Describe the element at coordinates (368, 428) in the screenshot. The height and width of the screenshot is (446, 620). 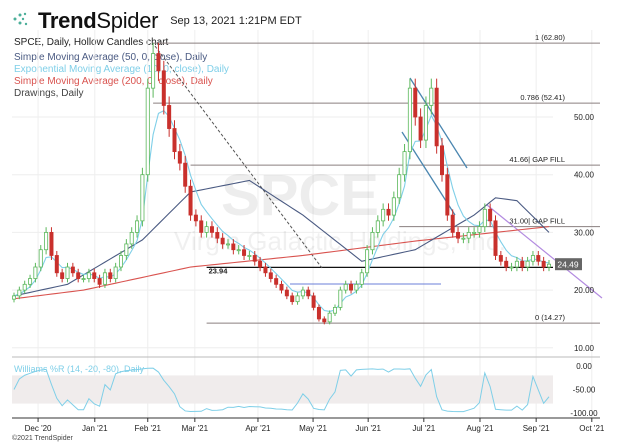
I see `x-tick-label: Jun '21` at that location.